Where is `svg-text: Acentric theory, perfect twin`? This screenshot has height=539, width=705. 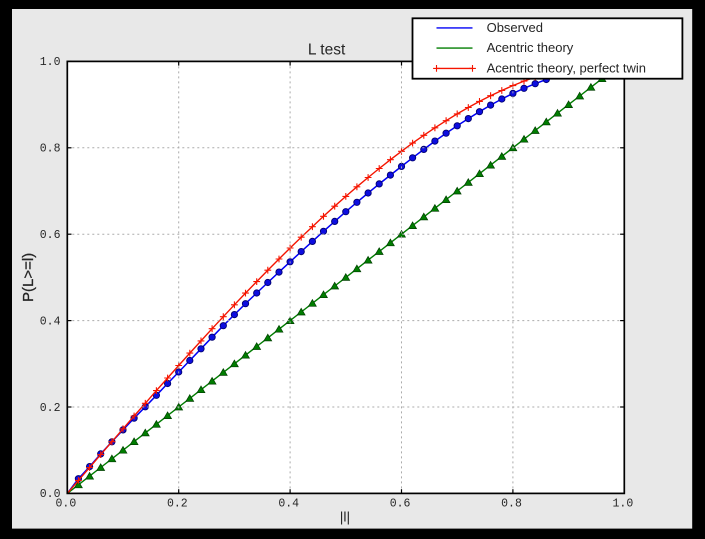
svg-text: Acentric theory, perfect twin is located at coordinates (566, 67).